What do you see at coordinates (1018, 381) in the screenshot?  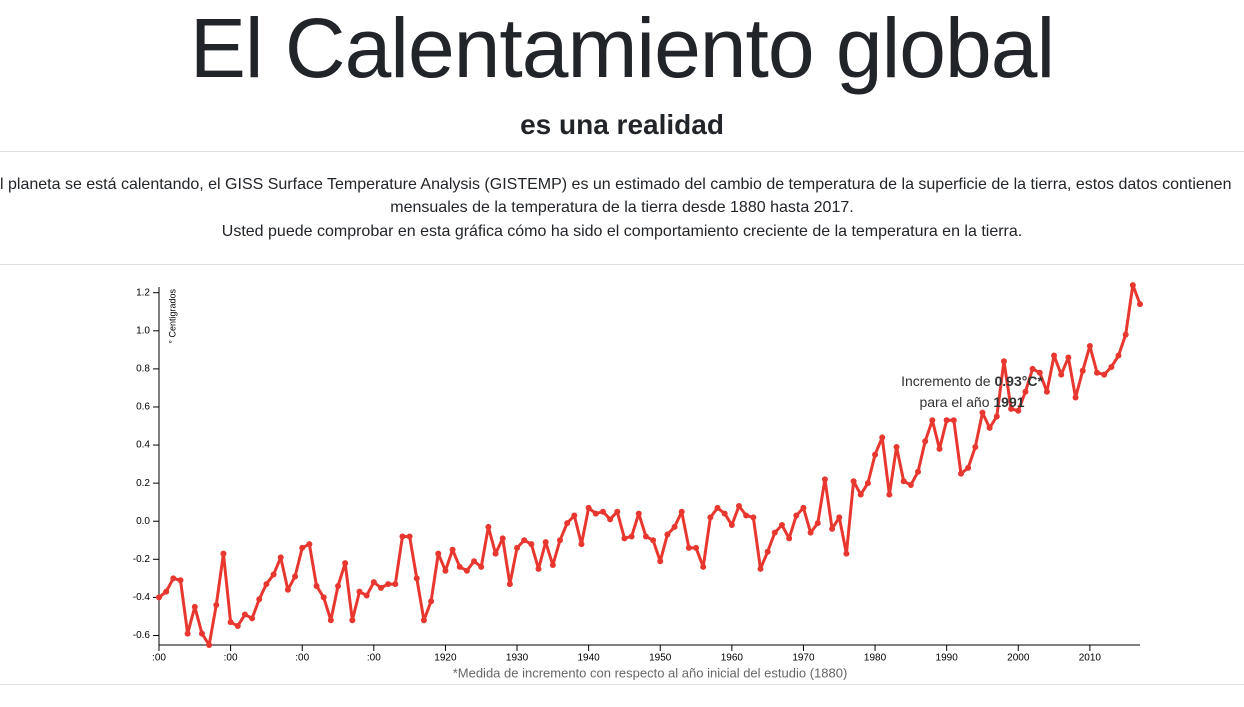 I see `annotation-value: 0.93°C*` at bounding box center [1018, 381].